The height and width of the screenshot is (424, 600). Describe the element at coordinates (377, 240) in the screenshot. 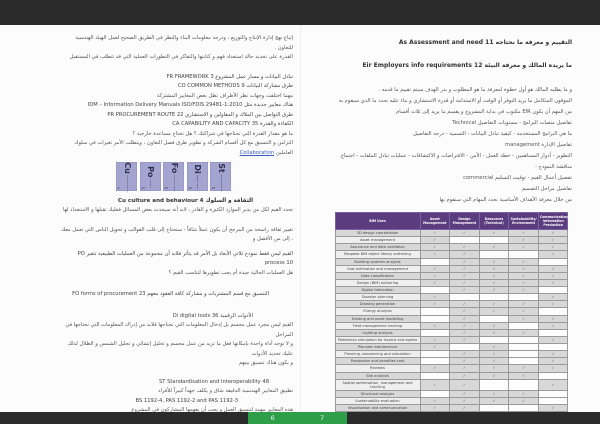

I see `bim-use-label: Asset management` at that location.